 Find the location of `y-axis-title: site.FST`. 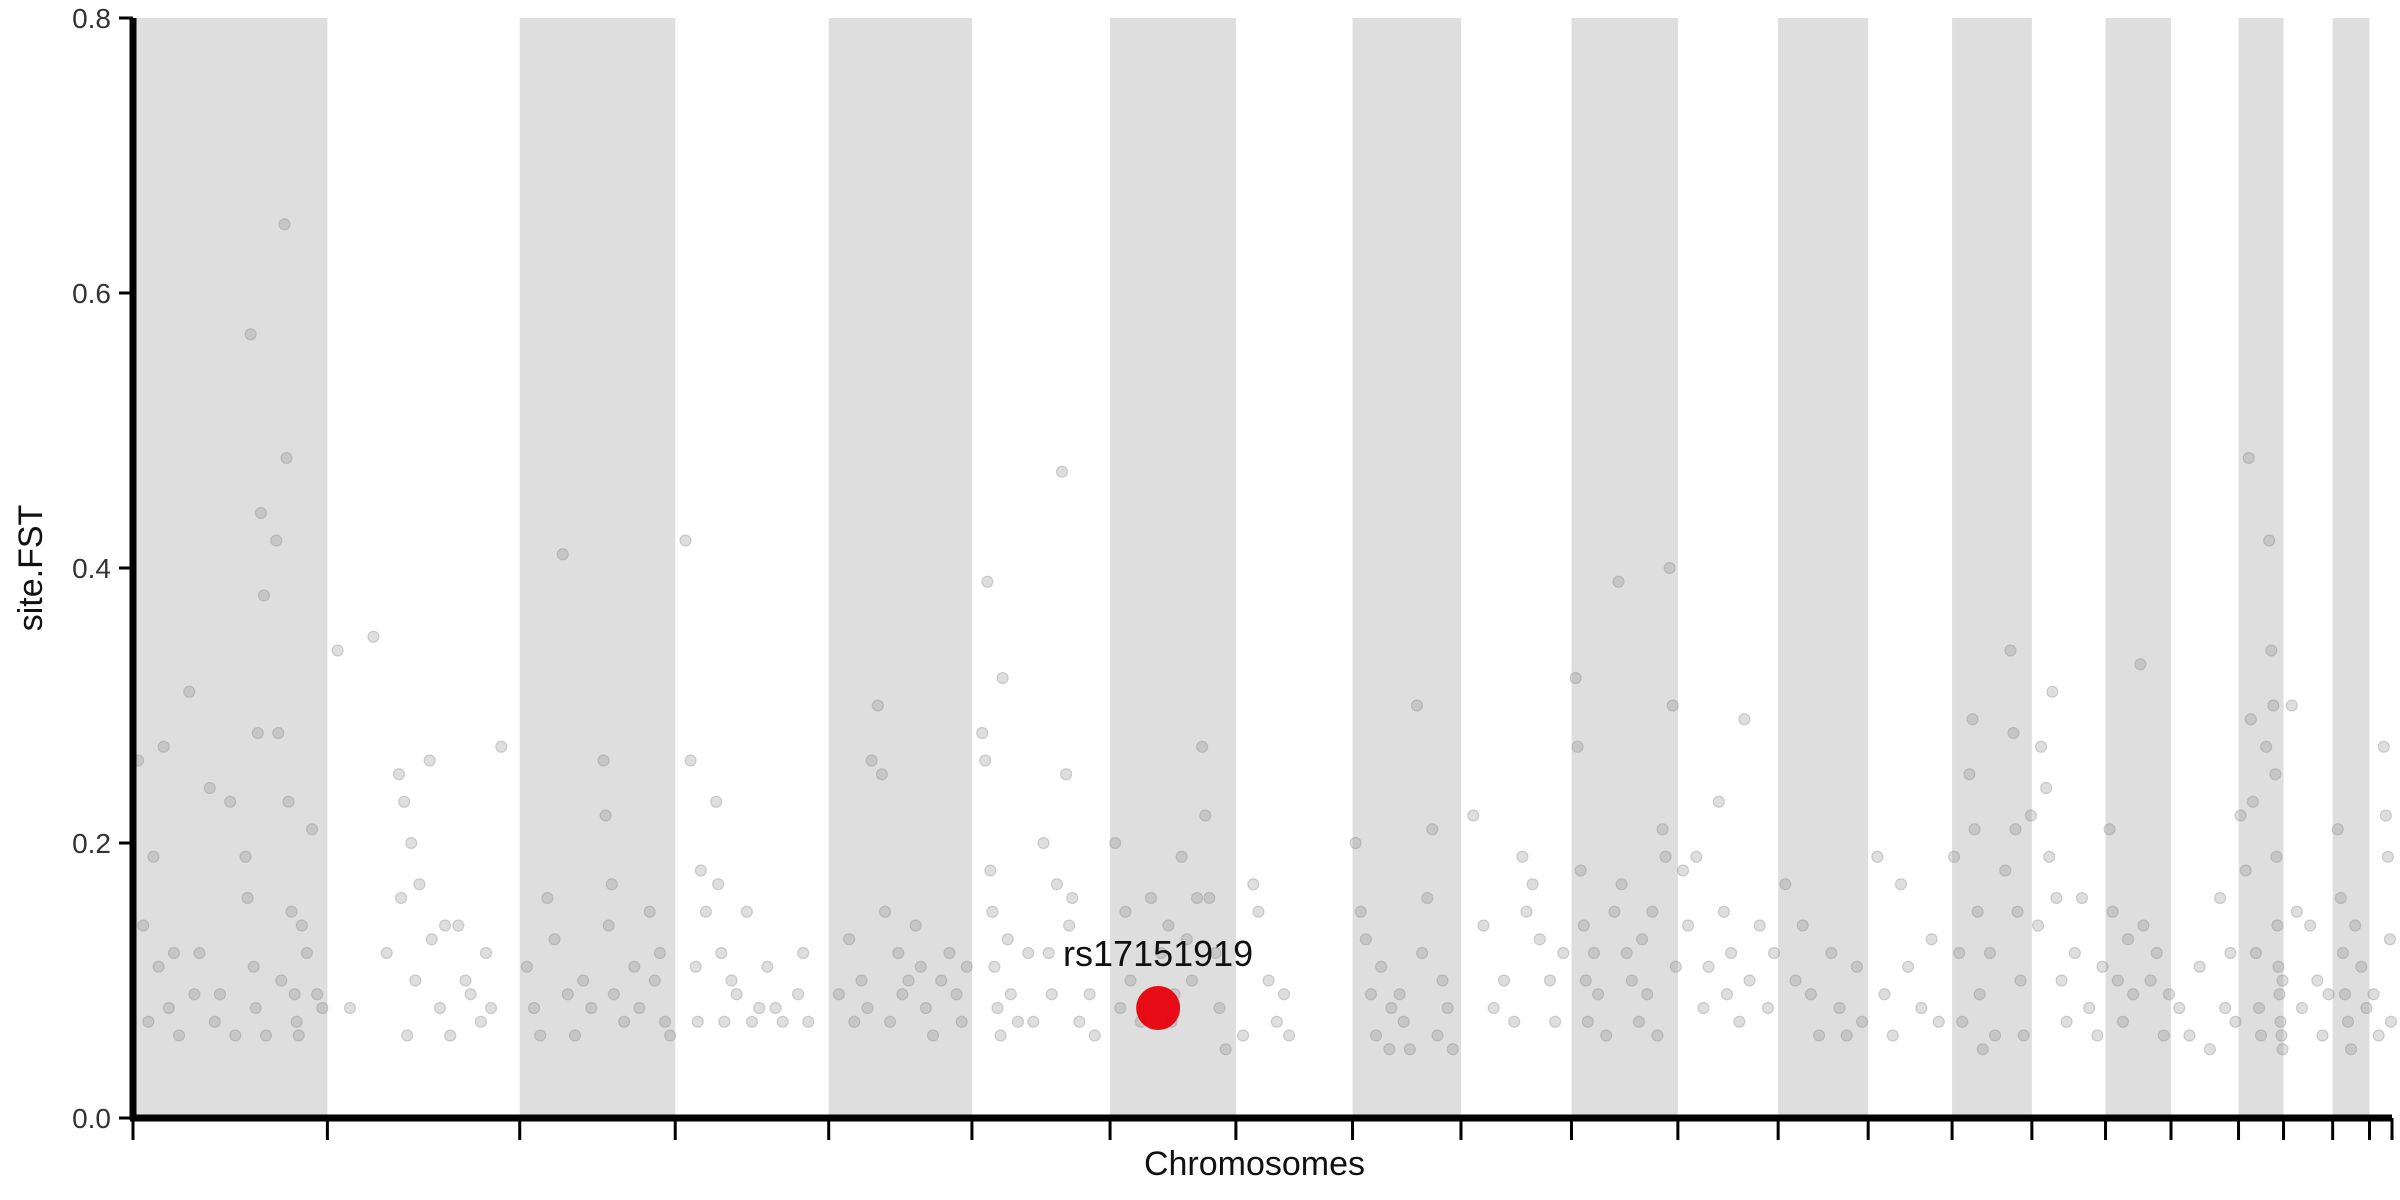

y-axis-title: site.FST is located at coordinates (31, 568).